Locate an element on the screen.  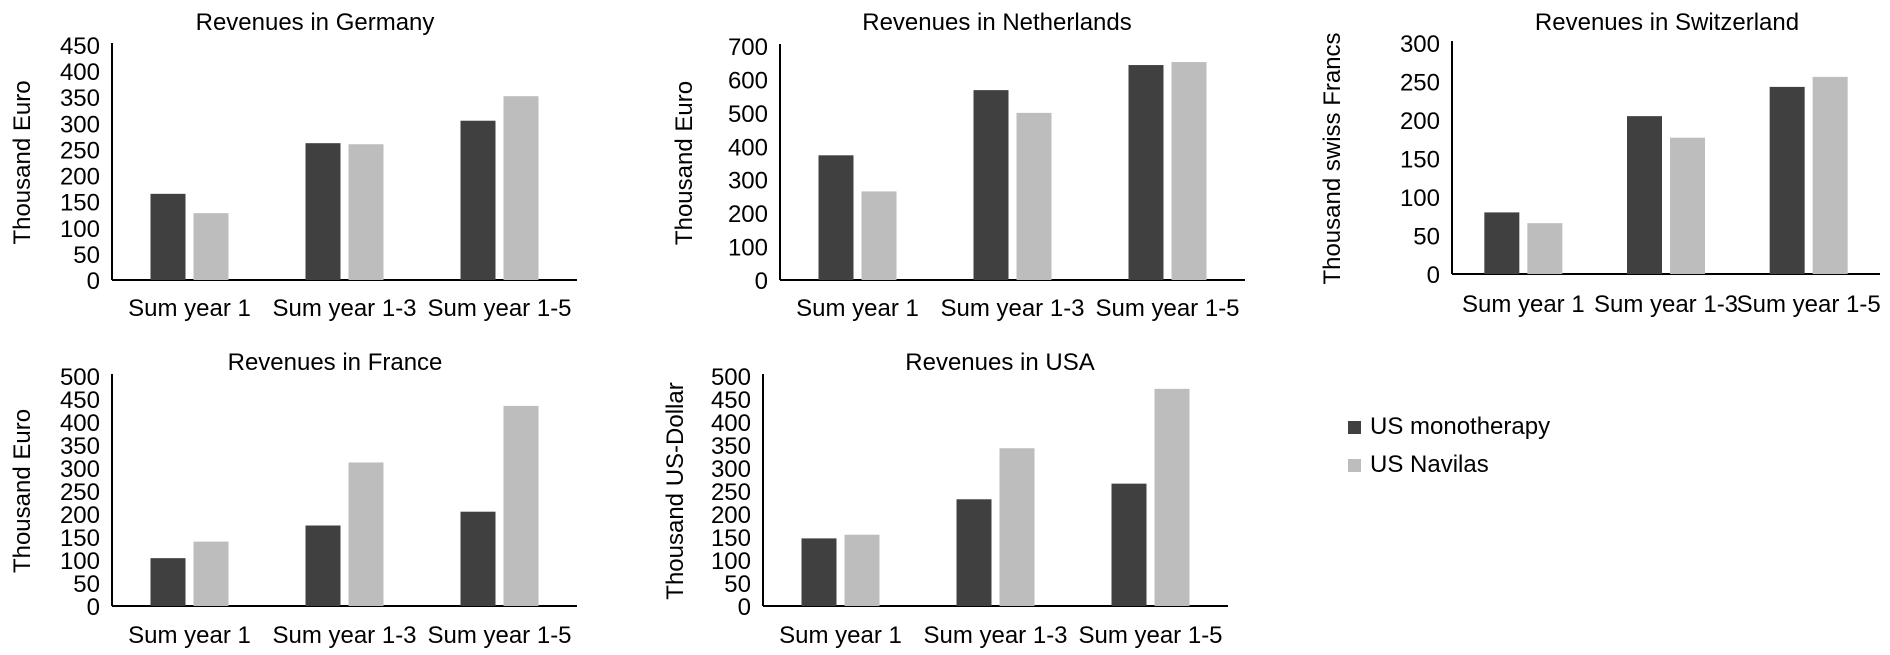
legend-item: US Navilas is located at coordinates (1449, 465).